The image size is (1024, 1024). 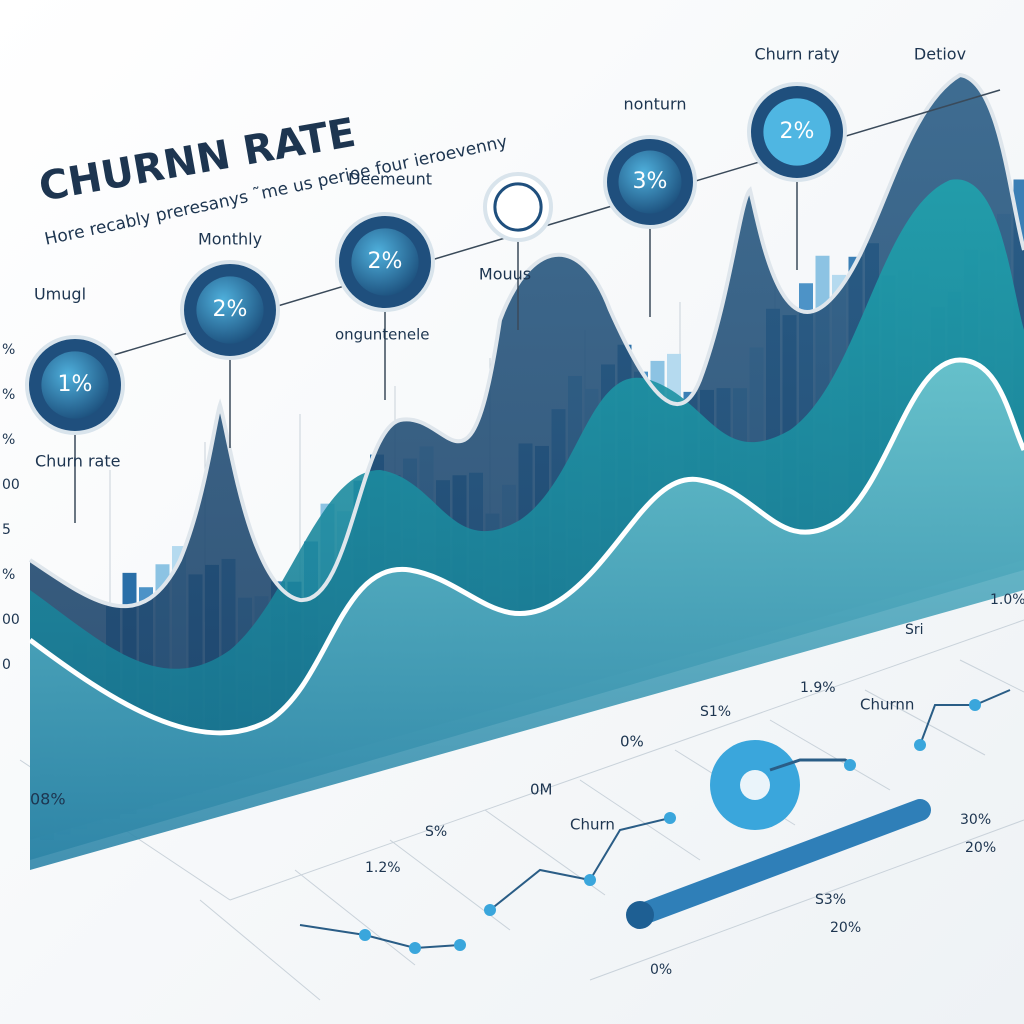 I want to click on bubble-value: 1%, so click(x=75, y=384).